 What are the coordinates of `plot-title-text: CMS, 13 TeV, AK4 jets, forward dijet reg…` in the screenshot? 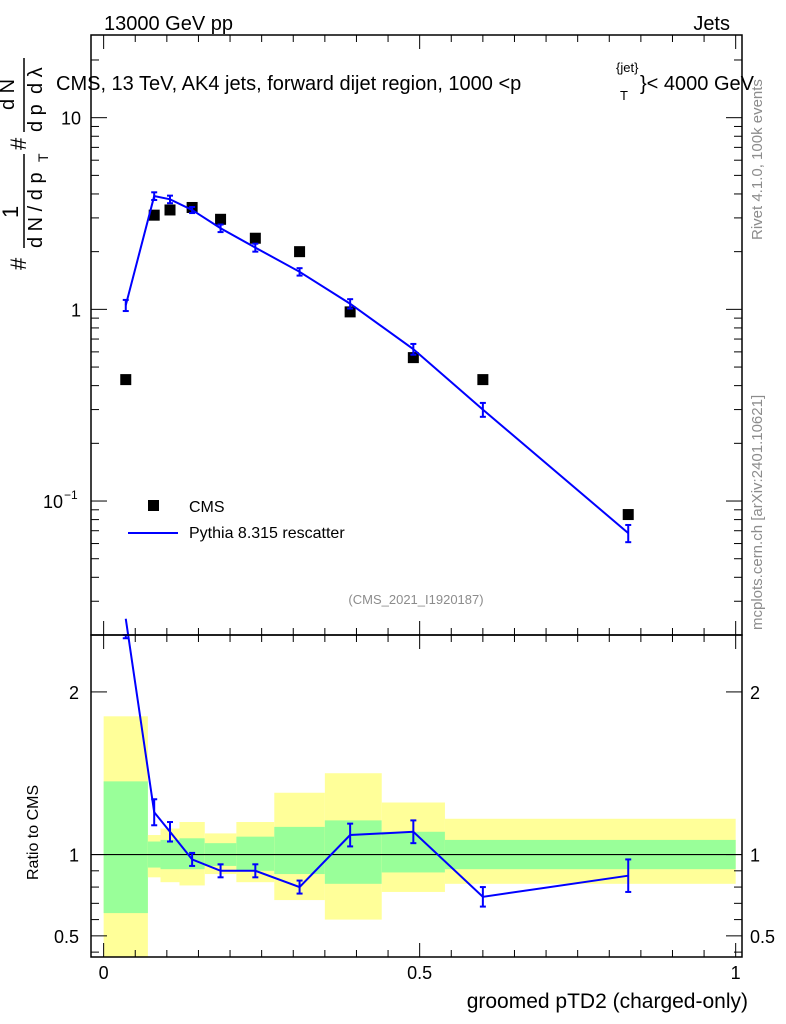 It's located at (288, 84).